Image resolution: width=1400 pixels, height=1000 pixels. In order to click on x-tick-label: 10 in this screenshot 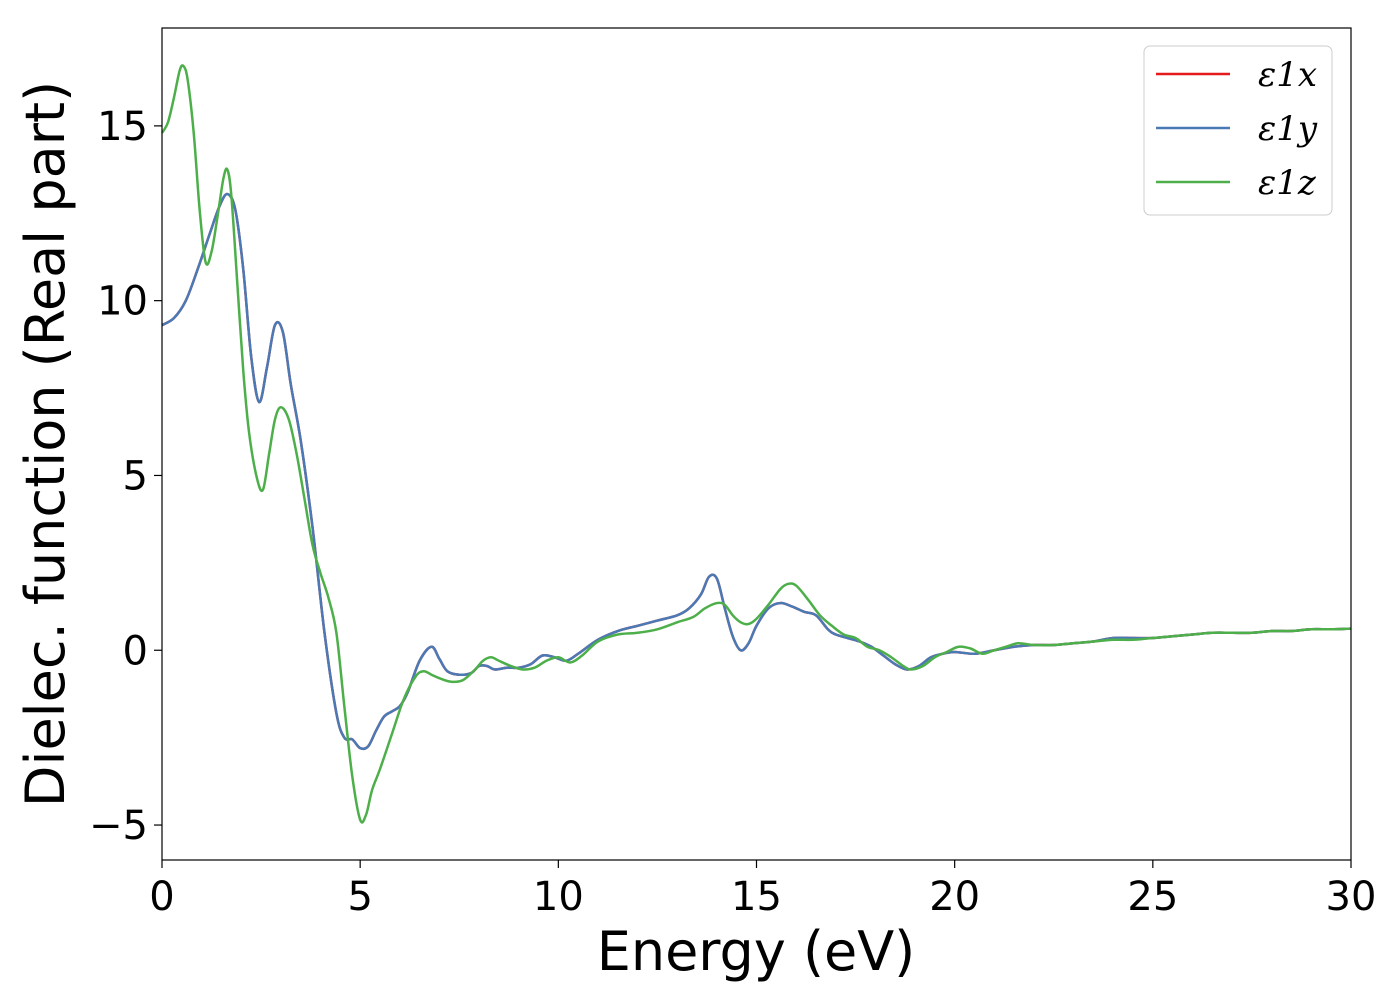, I will do `click(558, 897)`.